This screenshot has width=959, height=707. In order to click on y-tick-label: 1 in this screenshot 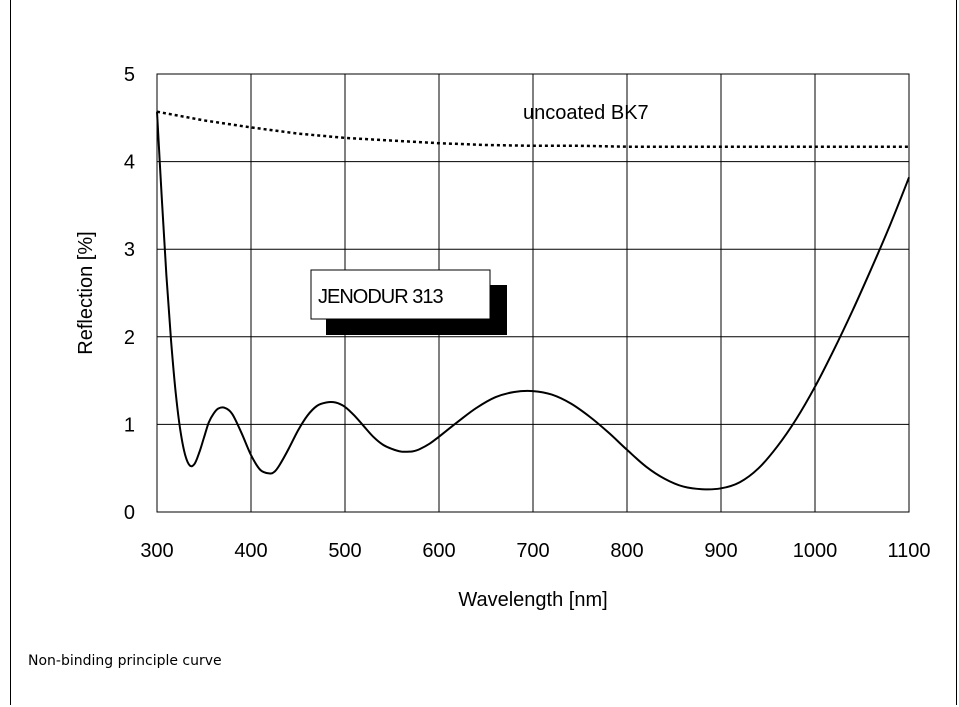, I will do `click(129, 425)`.